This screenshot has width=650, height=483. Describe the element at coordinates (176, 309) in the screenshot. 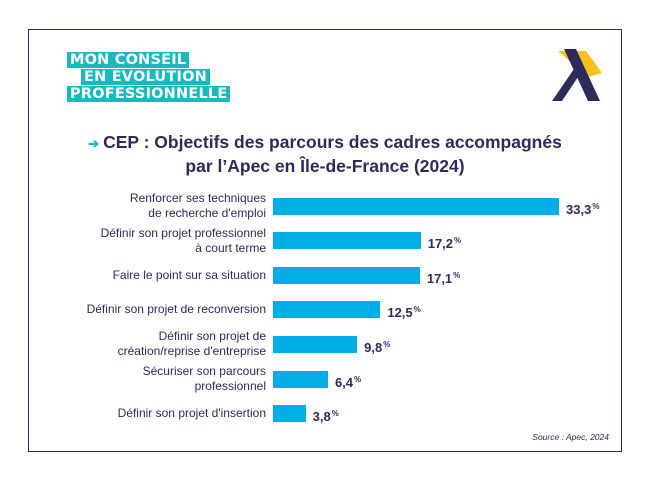

I see `category-label-line: Définir son projet de reconversion` at that location.